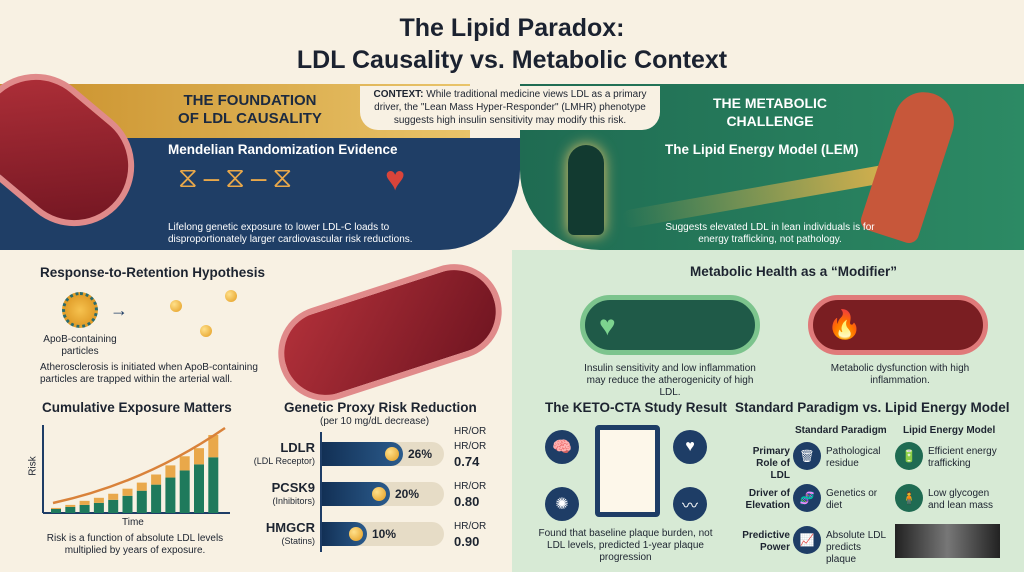 This screenshot has height=572, width=1024. I want to click on pct-label: 20%, so click(407, 494).